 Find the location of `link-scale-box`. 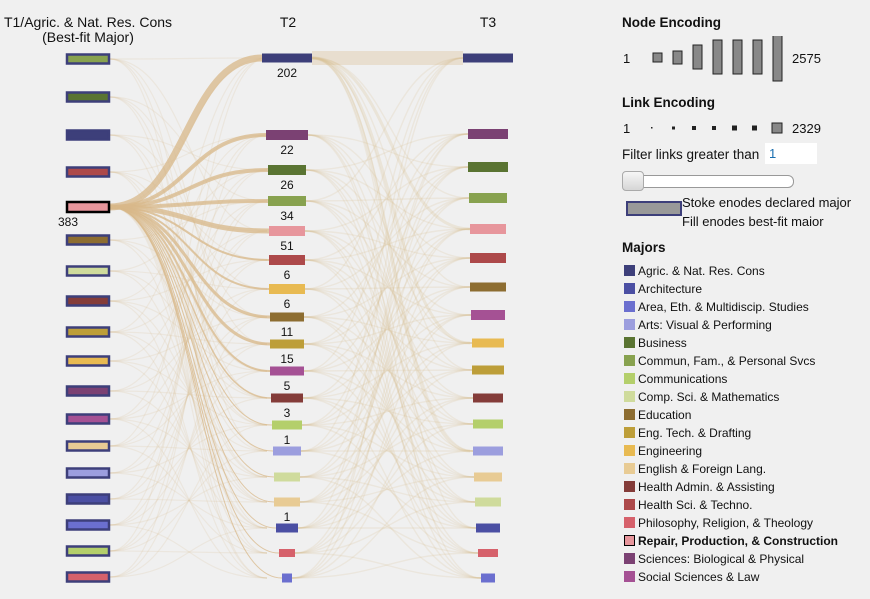

link-scale-box is located at coordinates (754, 128).